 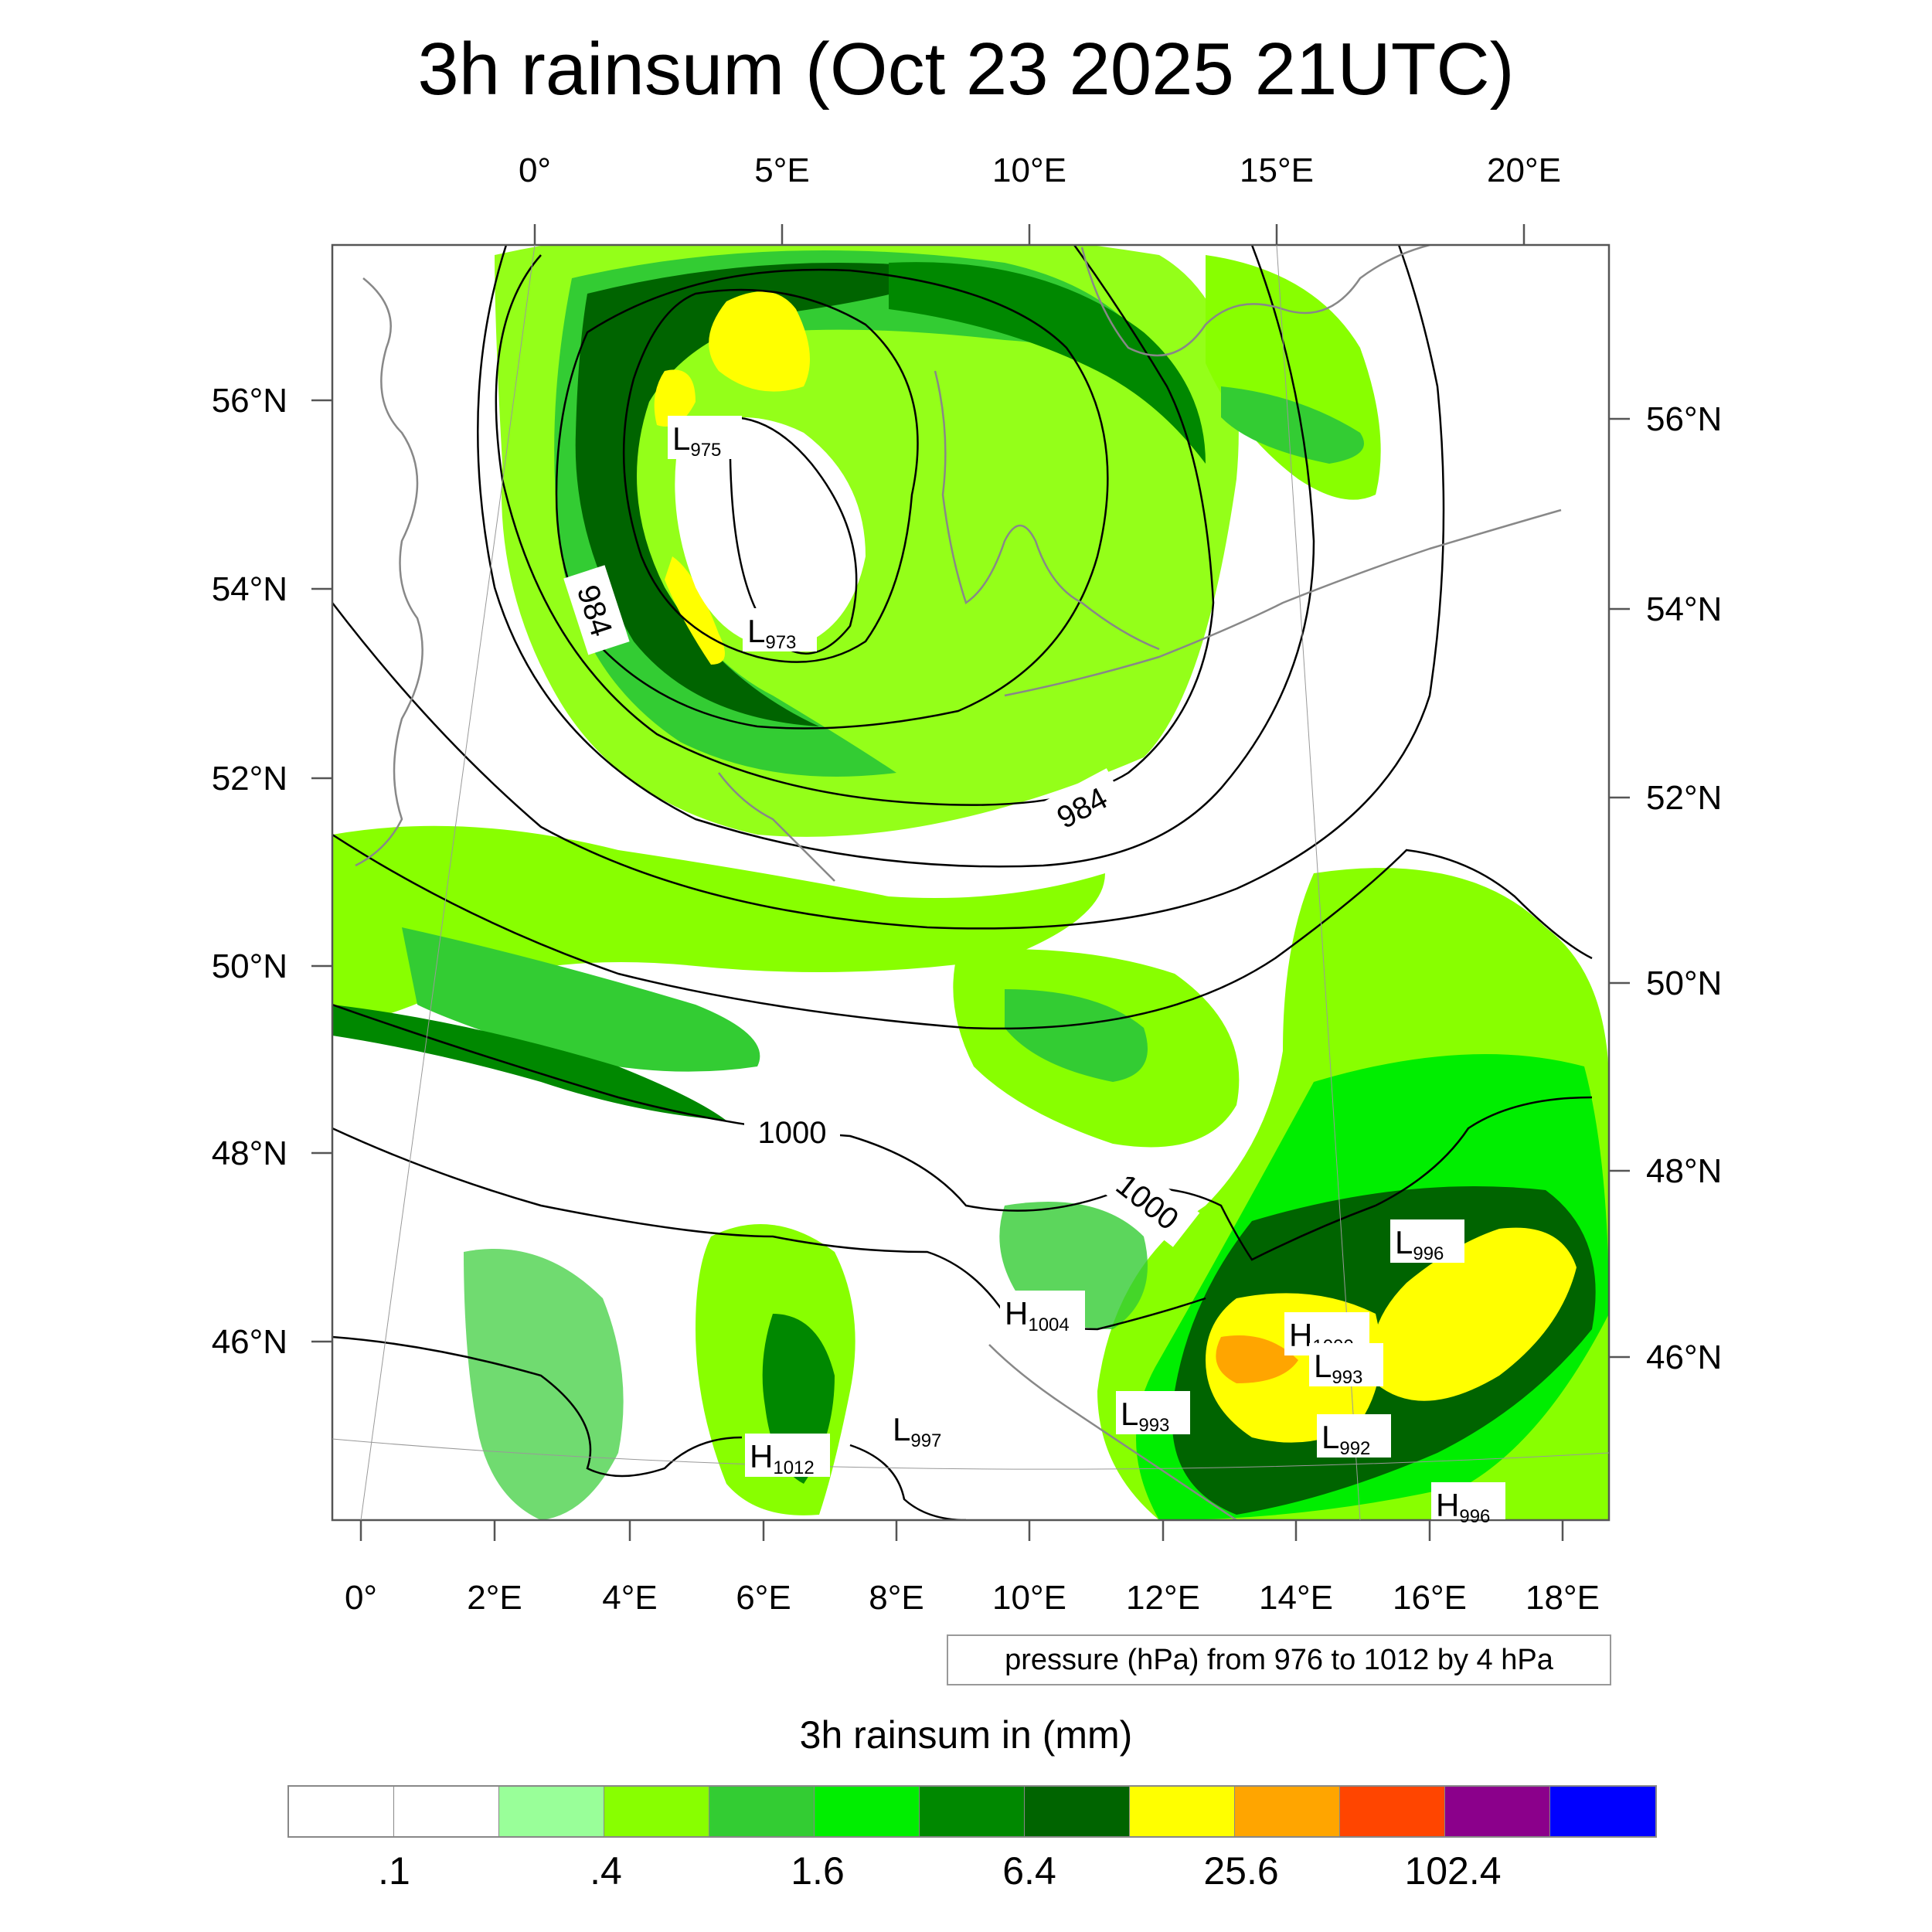 I want to click on lon-label-bottom: 18°E, so click(x=1563, y=1598).